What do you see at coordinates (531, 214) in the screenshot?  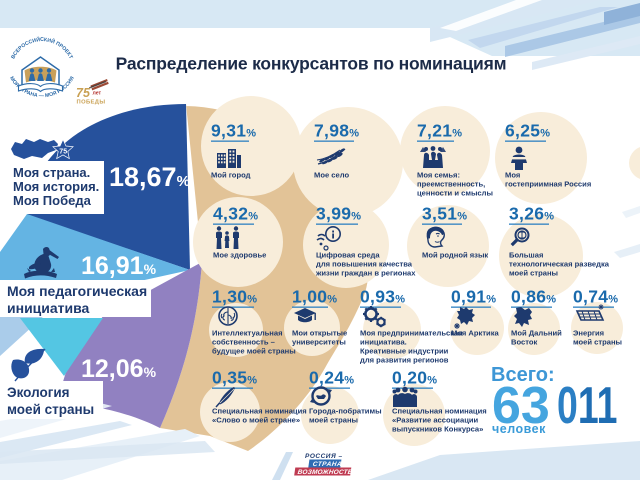 I see `svg-text: 3,26%` at bounding box center [531, 214].